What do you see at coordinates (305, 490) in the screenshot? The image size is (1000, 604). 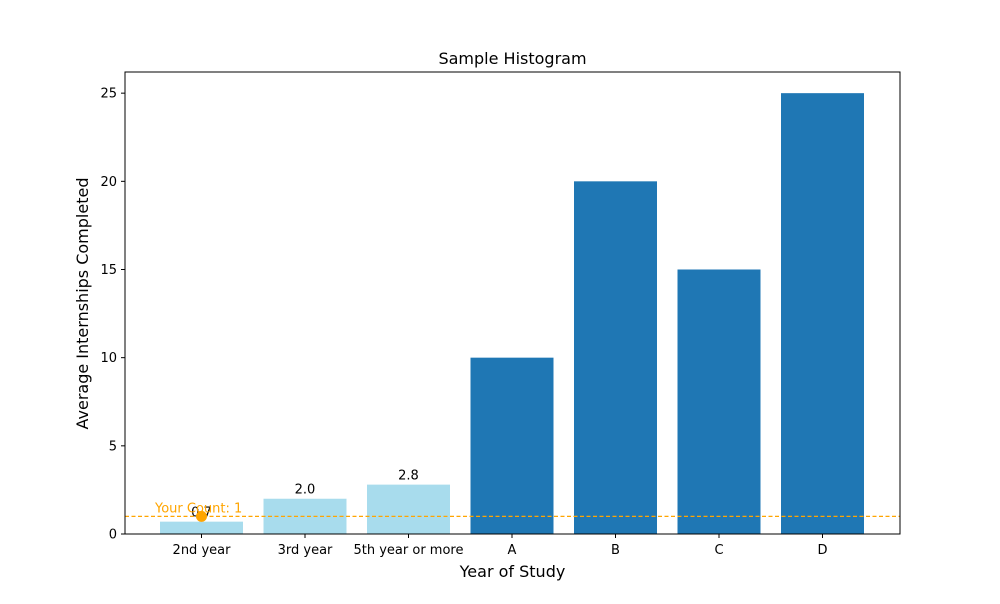 I see `bar-value-label: 2.0` at bounding box center [305, 490].